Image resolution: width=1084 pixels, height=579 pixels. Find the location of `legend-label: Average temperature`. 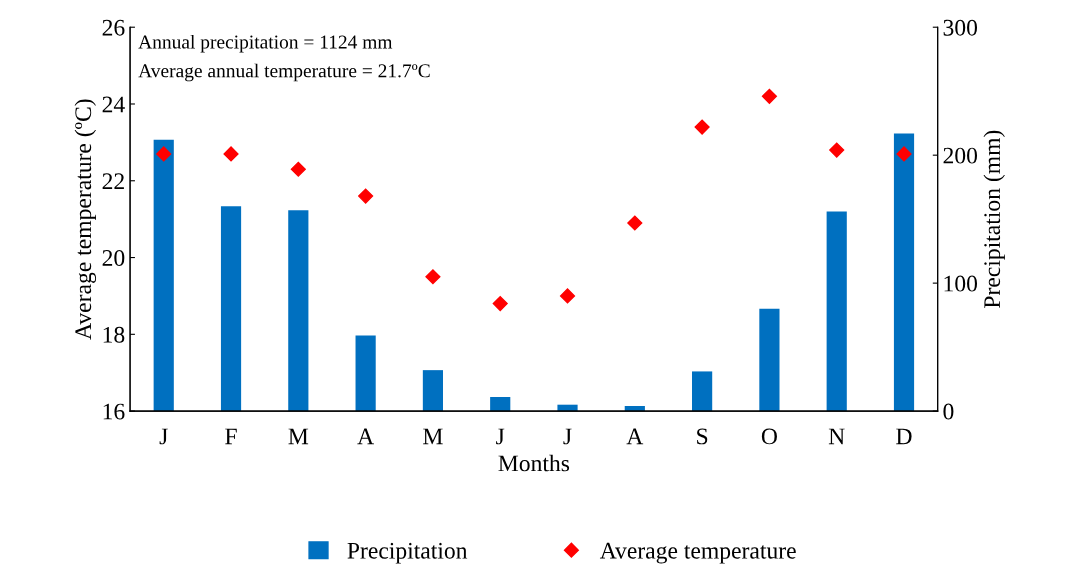

legend-label: Average temperature is located at coordinates (697, 553).